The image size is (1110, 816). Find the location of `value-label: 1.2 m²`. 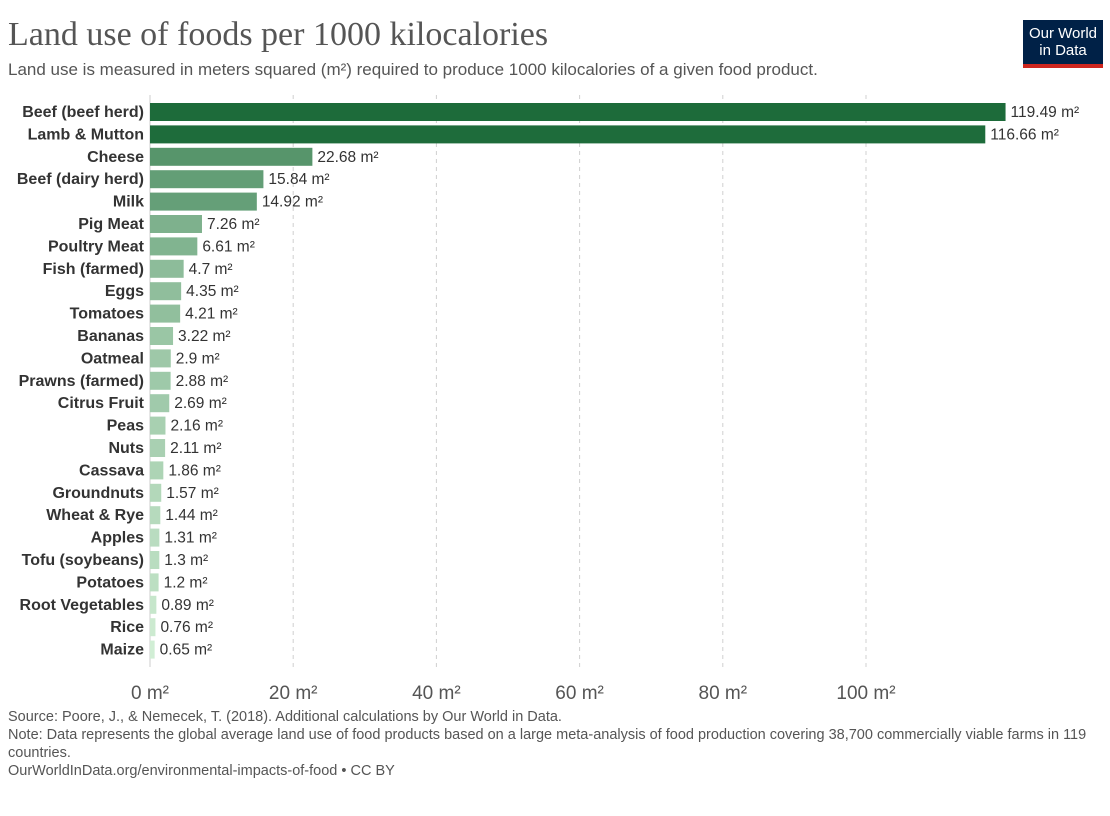

value-label: 1.2 m² is located at coordinates (186, 582).